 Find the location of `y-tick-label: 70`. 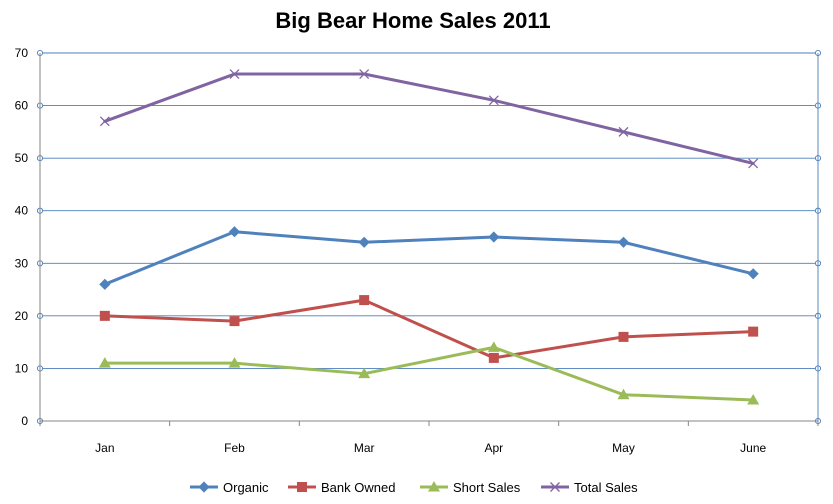

y-tick-label: 70 is located at coordinates (22, 53).